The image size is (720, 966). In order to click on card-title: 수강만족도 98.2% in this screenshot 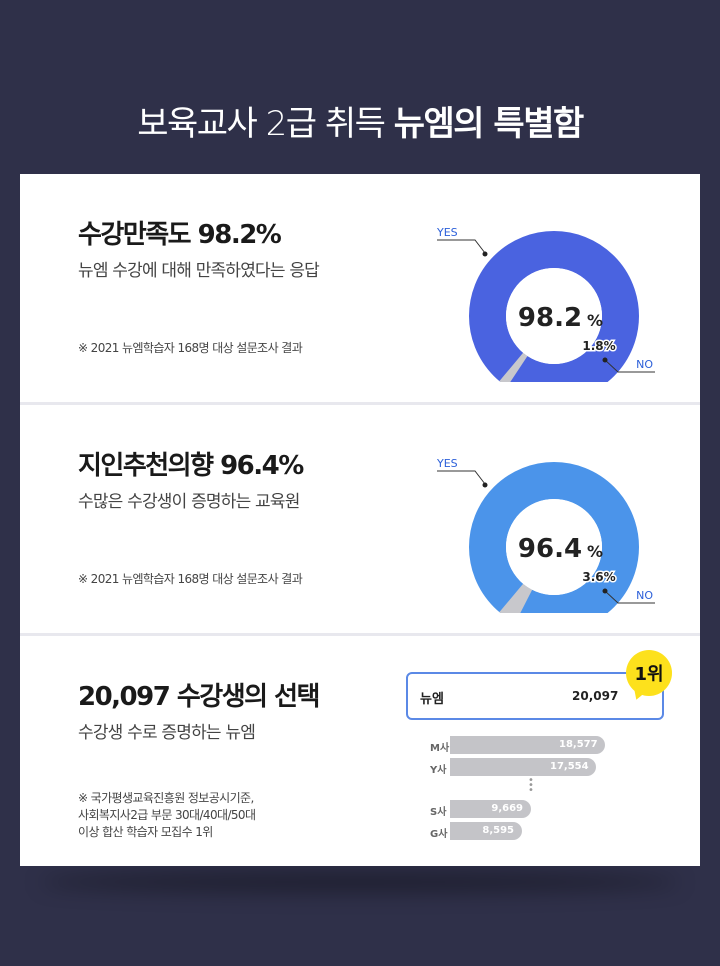, I will do `click(180, 235)`.